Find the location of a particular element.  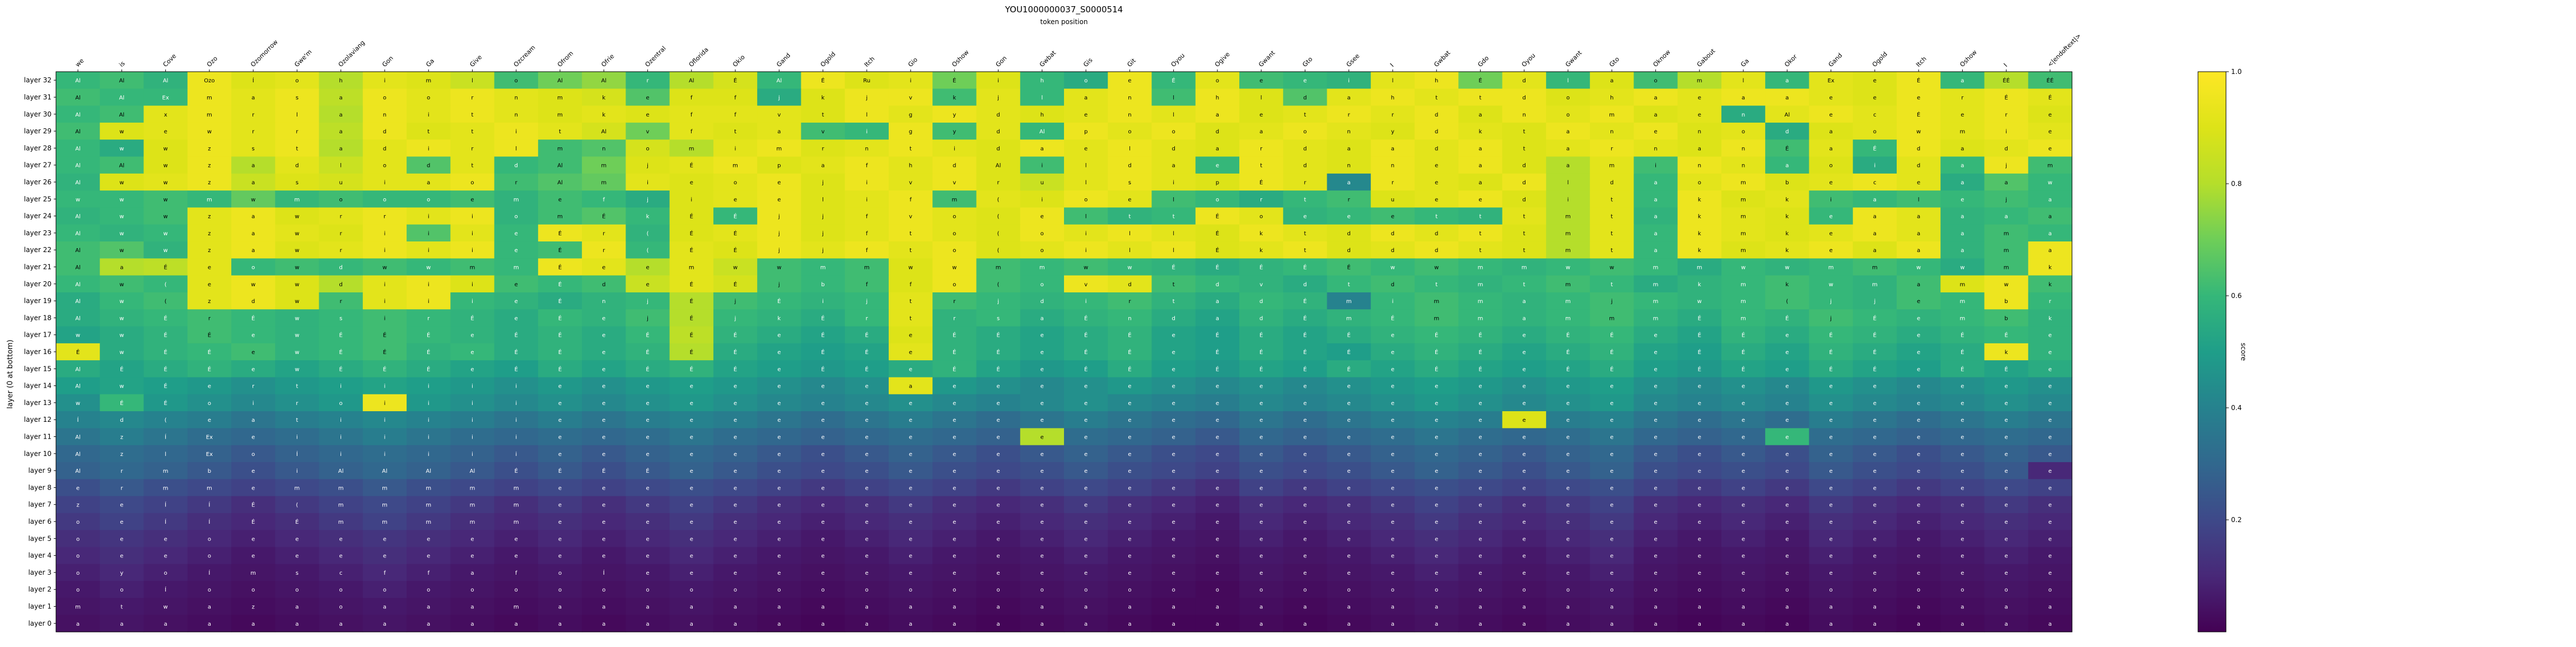

y-tick-label: layer 0 is located at coordinates (40, 623).